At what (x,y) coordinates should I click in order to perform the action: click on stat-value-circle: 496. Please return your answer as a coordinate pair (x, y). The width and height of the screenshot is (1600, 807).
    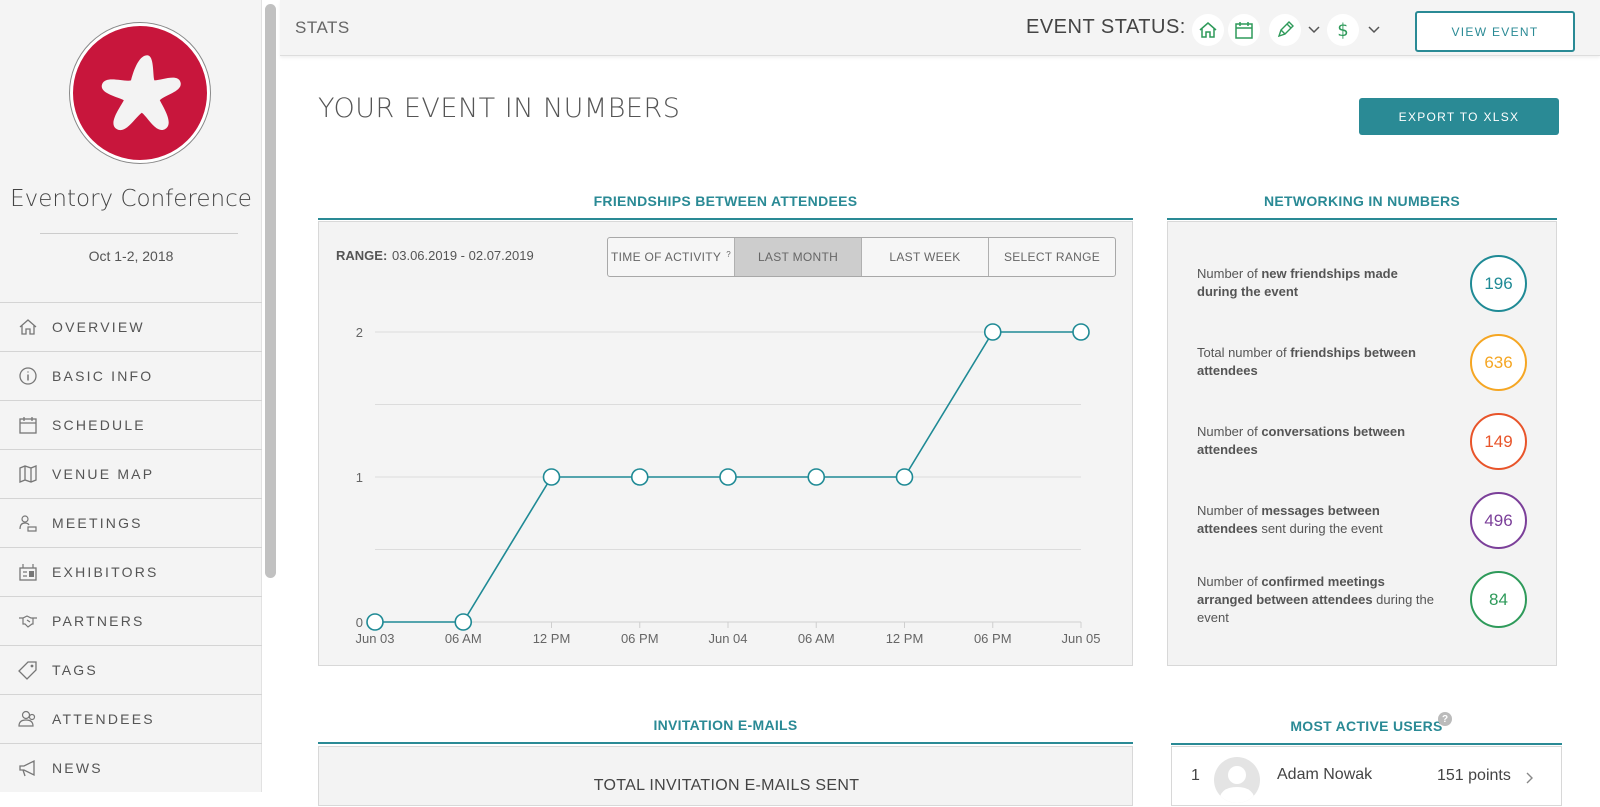
    Looking at the image, I should click on (1498, 520).